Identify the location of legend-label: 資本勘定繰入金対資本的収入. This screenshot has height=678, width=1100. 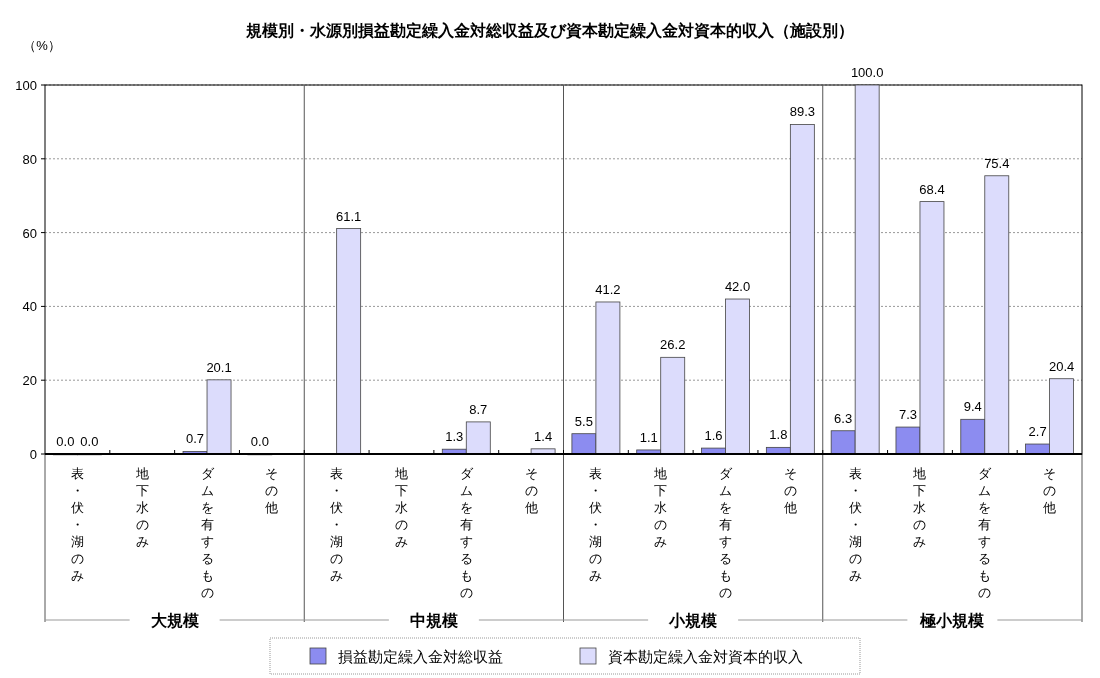
(705, 656).